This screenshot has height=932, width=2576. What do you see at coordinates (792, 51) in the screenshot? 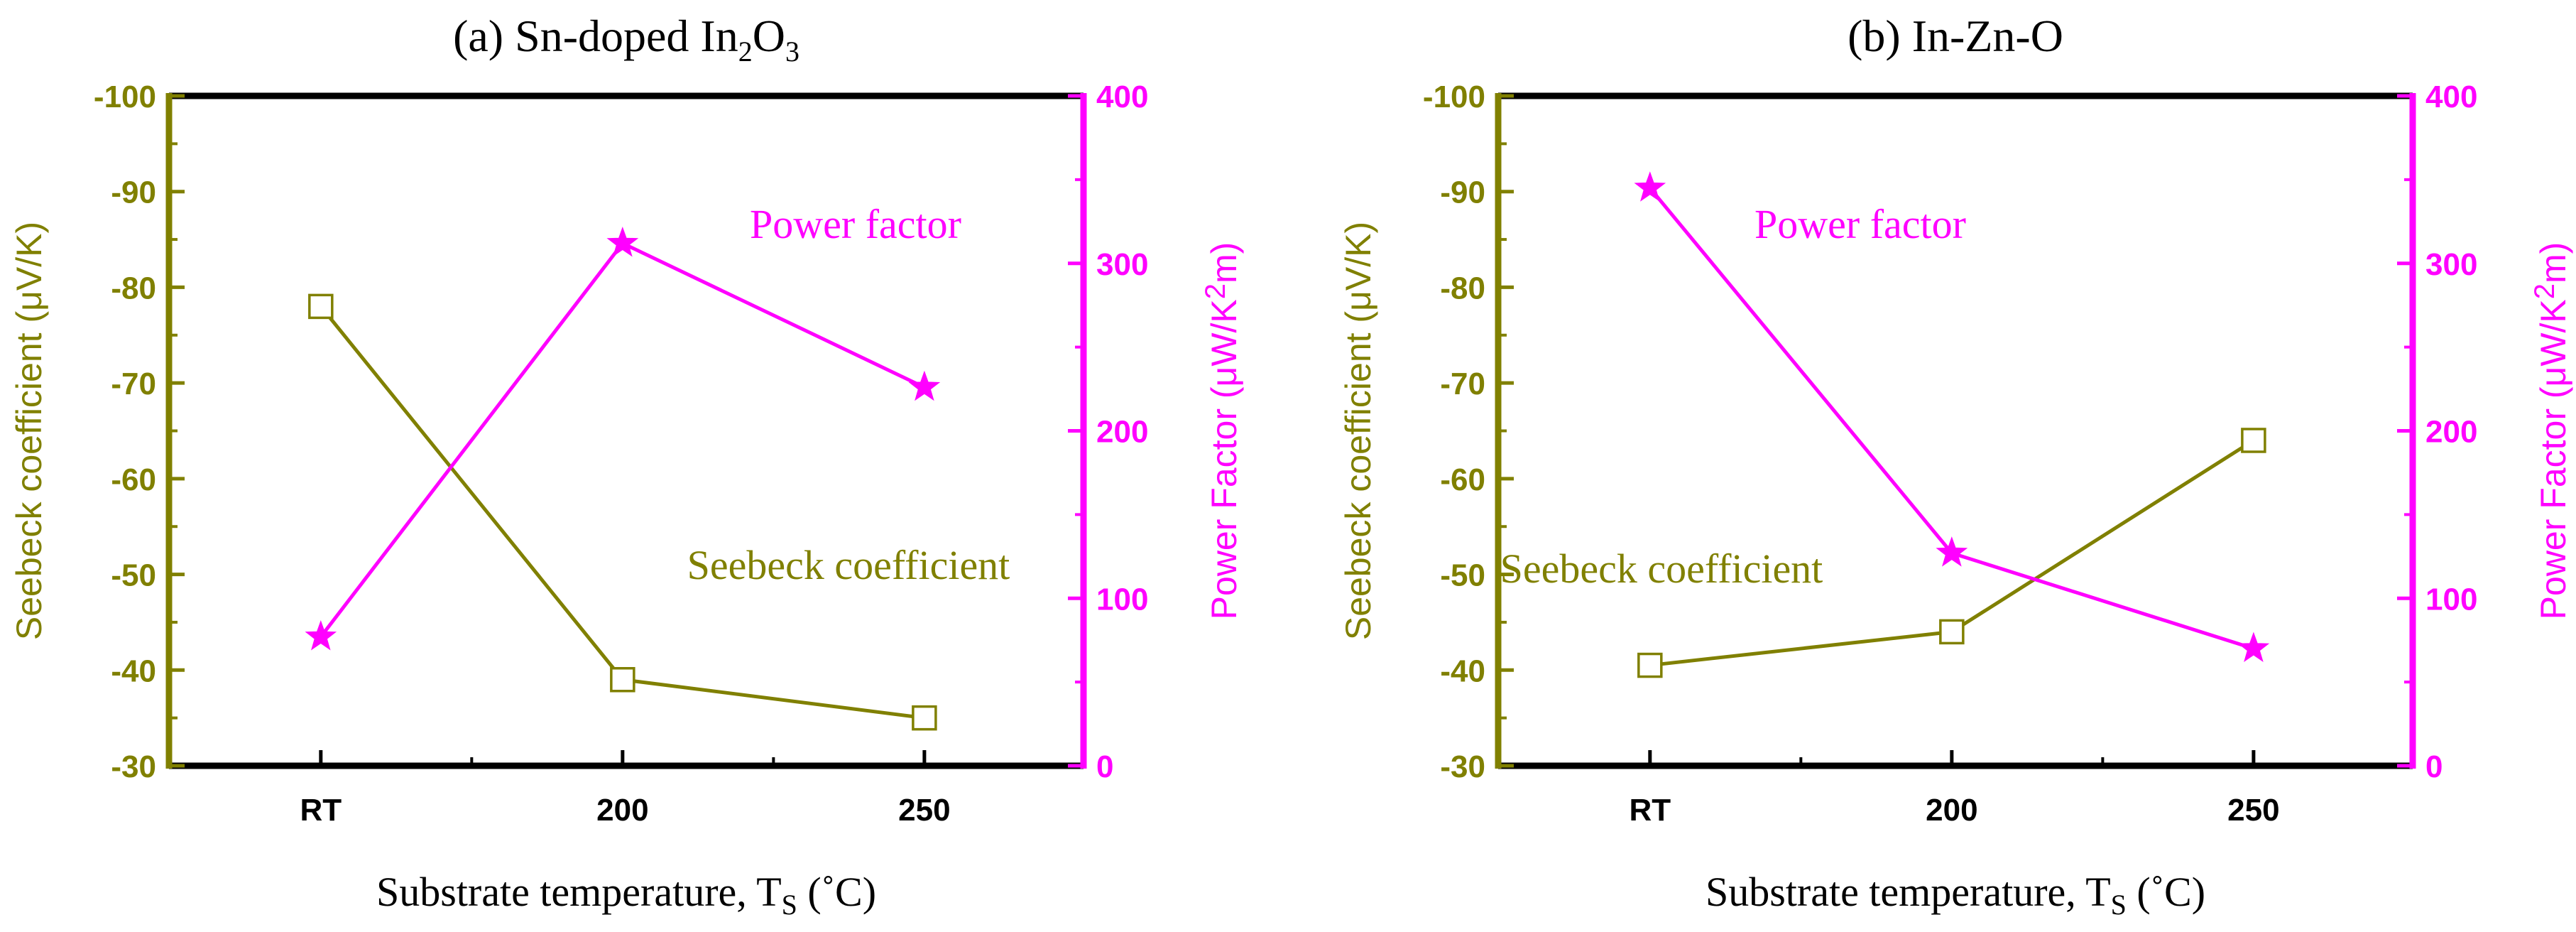
I see `chart-title-subscript: 3` at bounding box center [792, 51].